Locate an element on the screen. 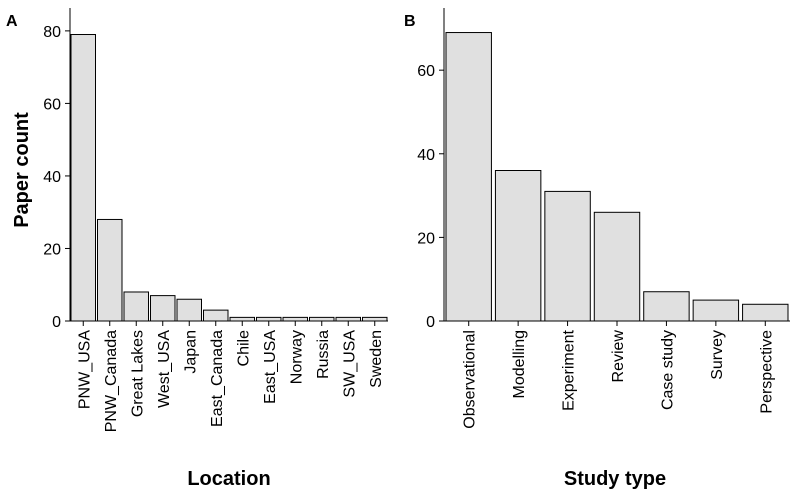  x-tick-label: Russia is located at coordinates (323, 354).